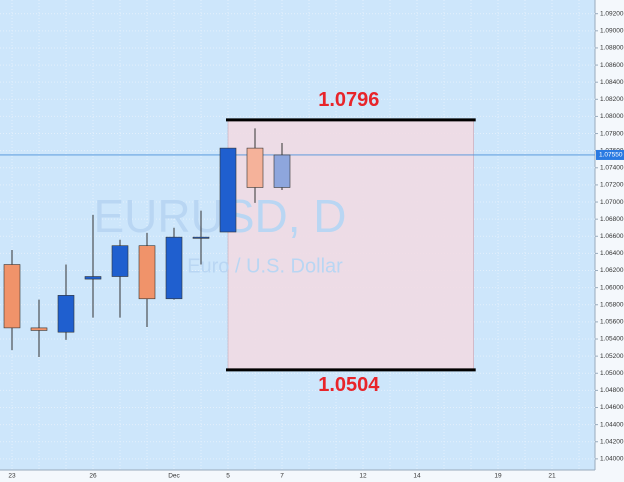 This screenshot has height=482, width=624. Describe the element at coordinates (174, 476) in the screenshot. I see `x-tick-label: Dec` at that location.